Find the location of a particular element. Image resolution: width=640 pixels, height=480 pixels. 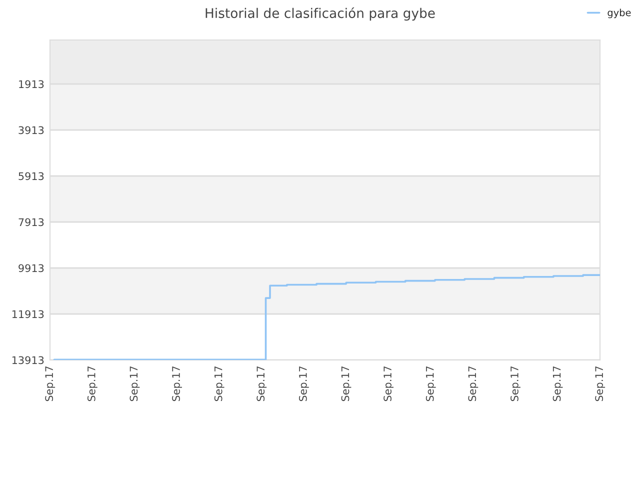

y-tick-label: 3913 is located at coordinates (31, 130).